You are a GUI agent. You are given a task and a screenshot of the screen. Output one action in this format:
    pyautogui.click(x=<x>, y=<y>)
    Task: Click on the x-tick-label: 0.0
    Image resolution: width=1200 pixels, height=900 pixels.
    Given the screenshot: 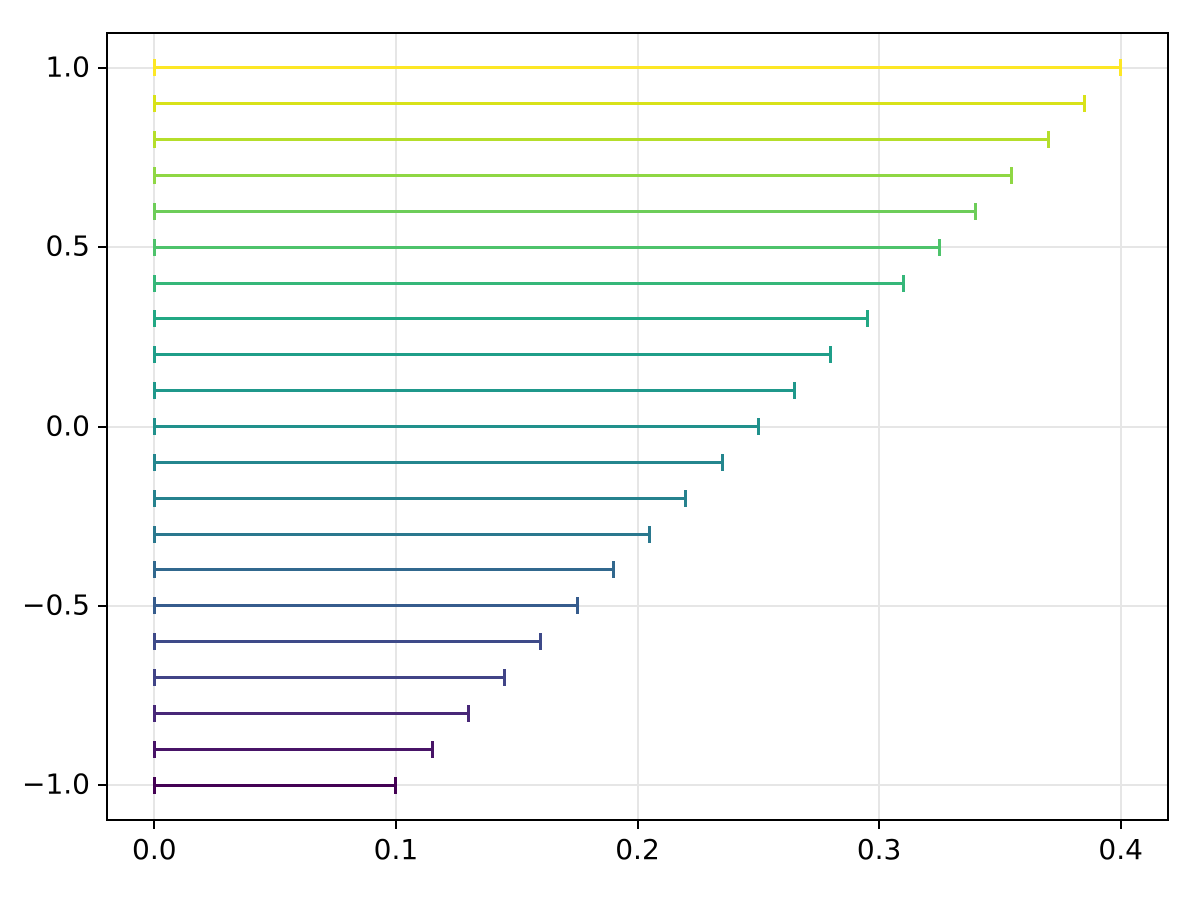 What is the action you would take?
    pyautogui.click(x=154, y=849)
    